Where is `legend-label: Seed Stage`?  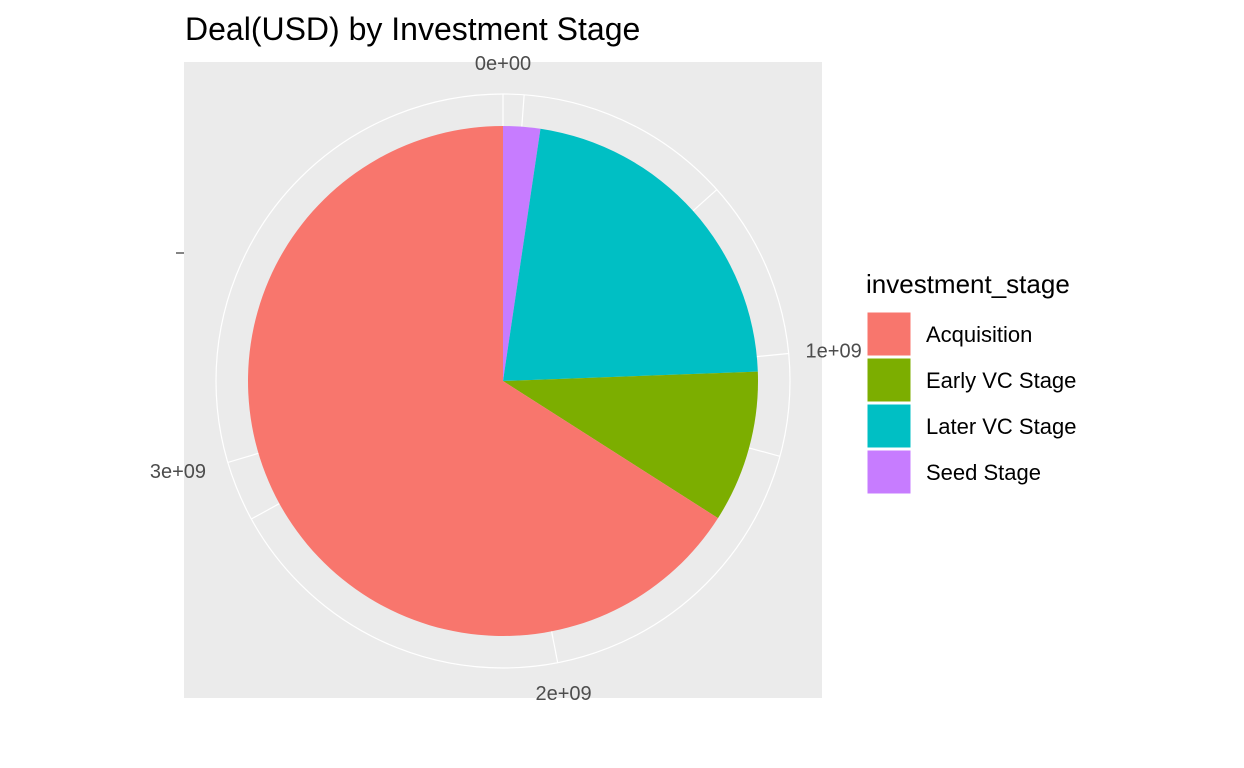 legend-label: Seed Stage is located at coordinates (983, 472).